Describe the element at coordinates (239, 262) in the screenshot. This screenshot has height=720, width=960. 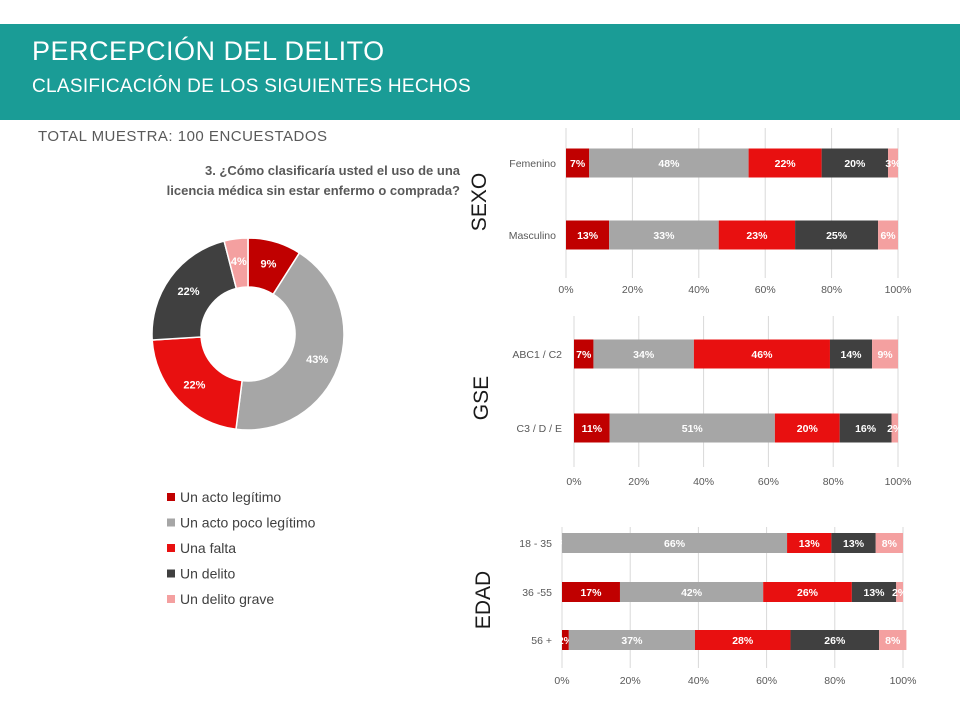
I see `donut-data-label: 4%` at that location.